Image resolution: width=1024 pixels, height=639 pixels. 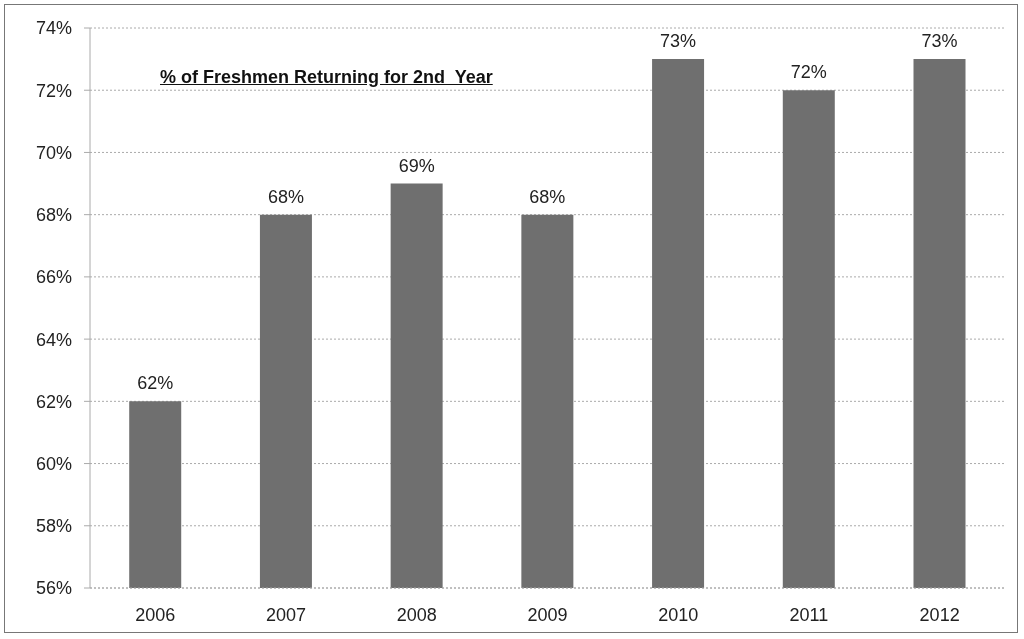 What do you see at coordinates (53, 401) in the screenshot?
I see `y-tick-label: 62%` at bounding box center [53, 401].